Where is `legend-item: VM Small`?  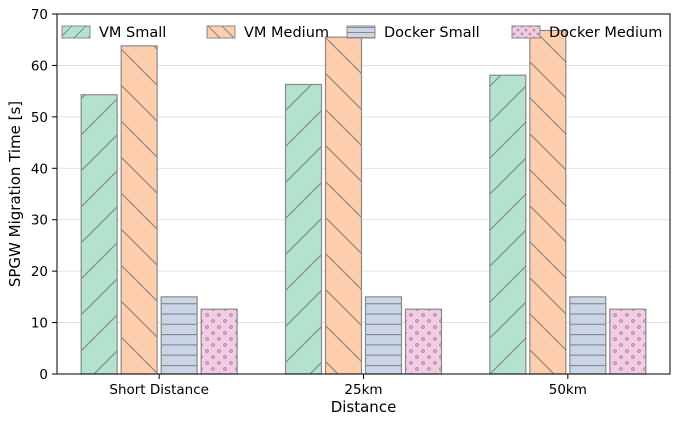 legend-item: VM Small is located at coordinates (113, 33).